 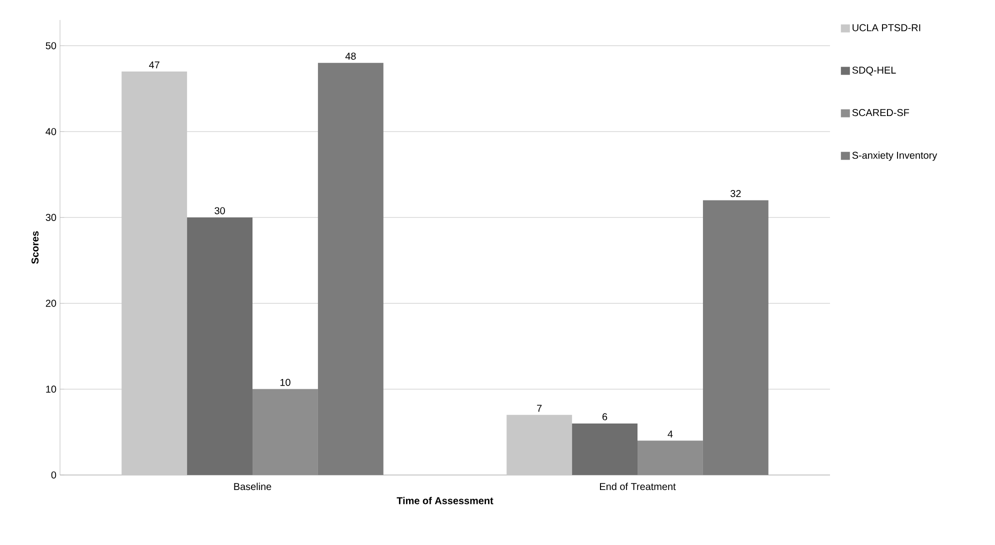 I want to click on data-label: 7, so click(x=539, y=408).